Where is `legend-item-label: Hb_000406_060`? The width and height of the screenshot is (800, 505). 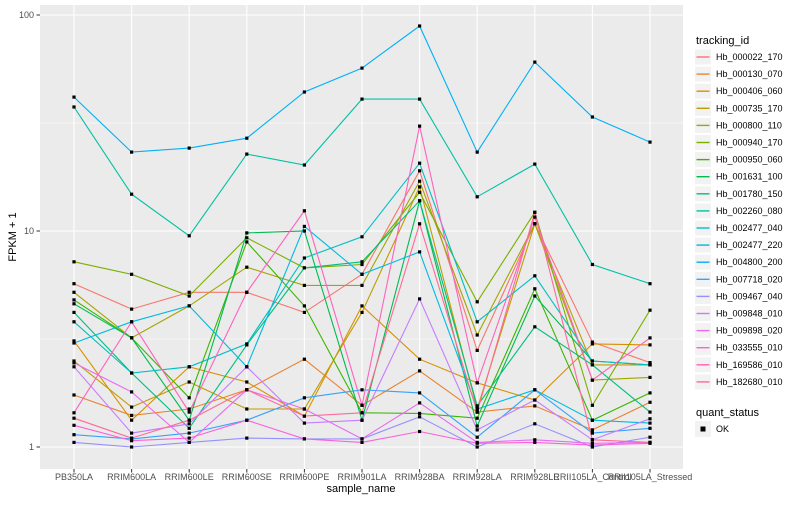 legend-item-label: Hb_000406_060 is located at coordinates (749, 91).